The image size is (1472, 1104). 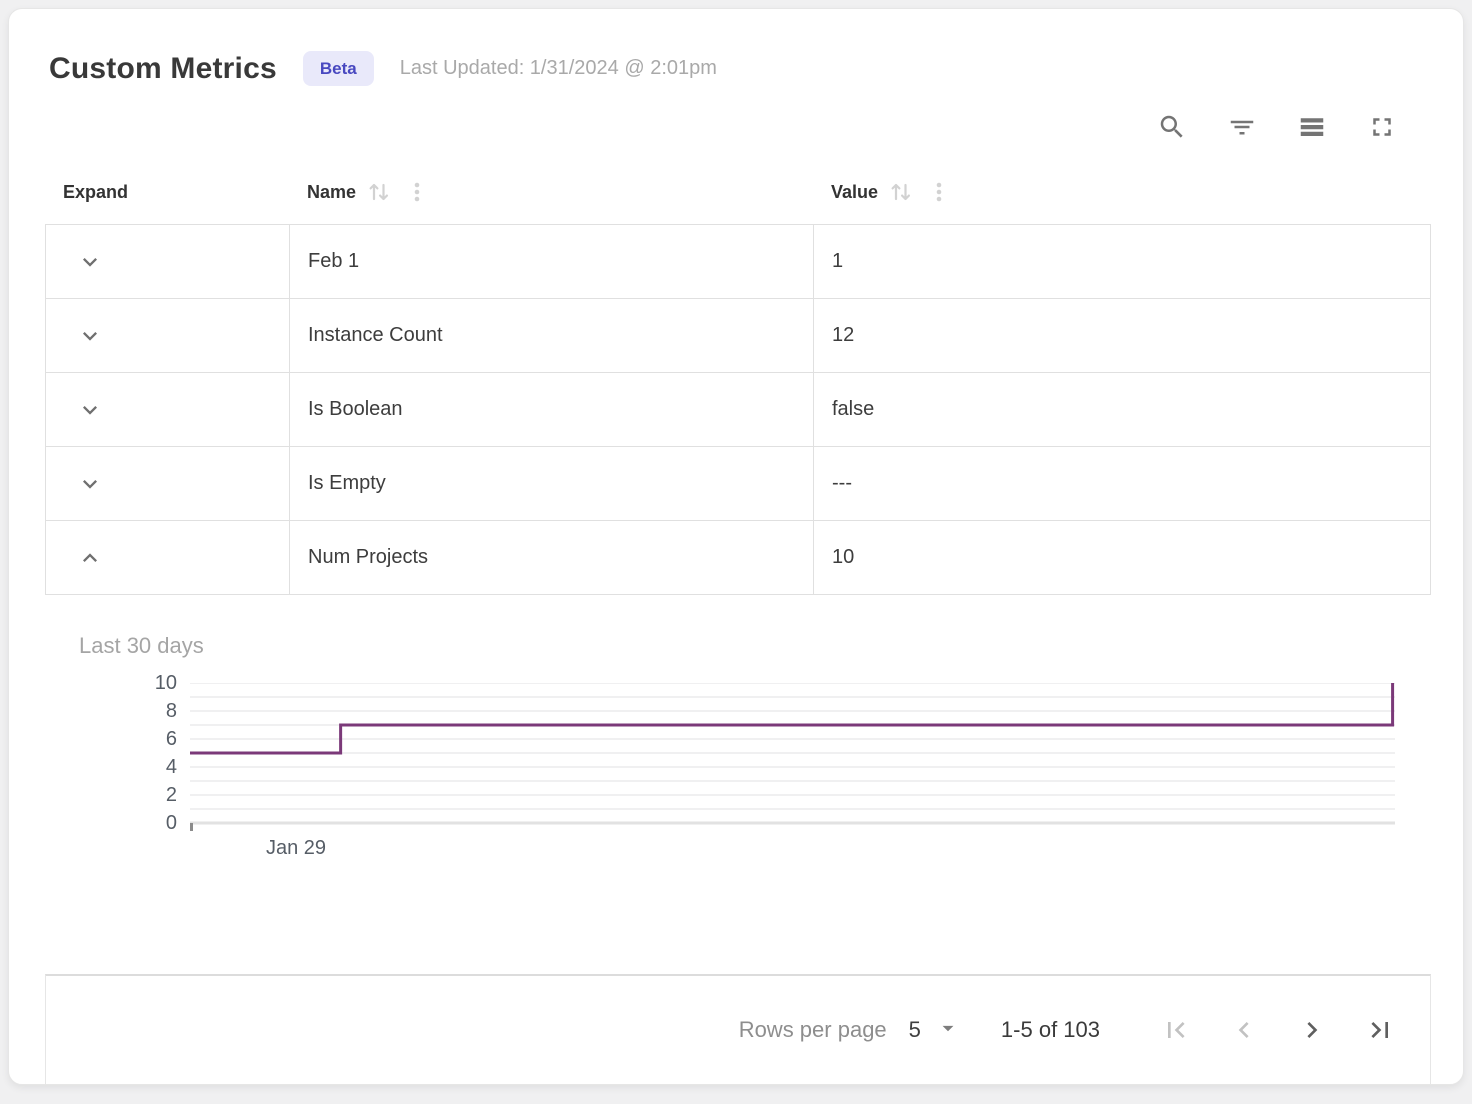 I want to click on column-header-label: Value, so click(x=855, y=191).